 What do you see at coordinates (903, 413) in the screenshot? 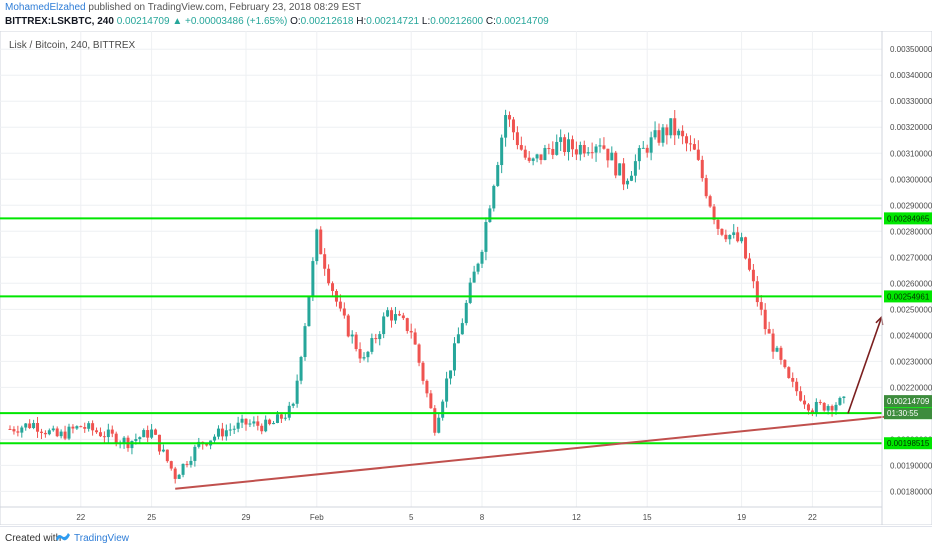
I see `countdown-label: 01:30:55` at bounding box center [903, 413].